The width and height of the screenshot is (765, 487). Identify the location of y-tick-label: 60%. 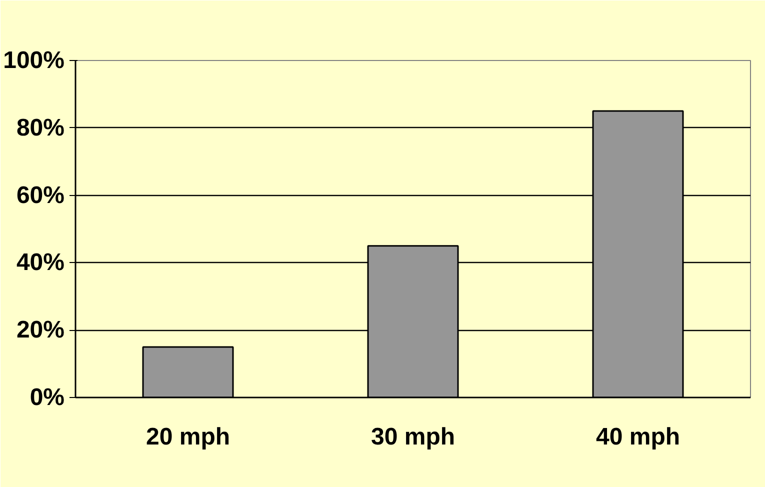
(40, 195).